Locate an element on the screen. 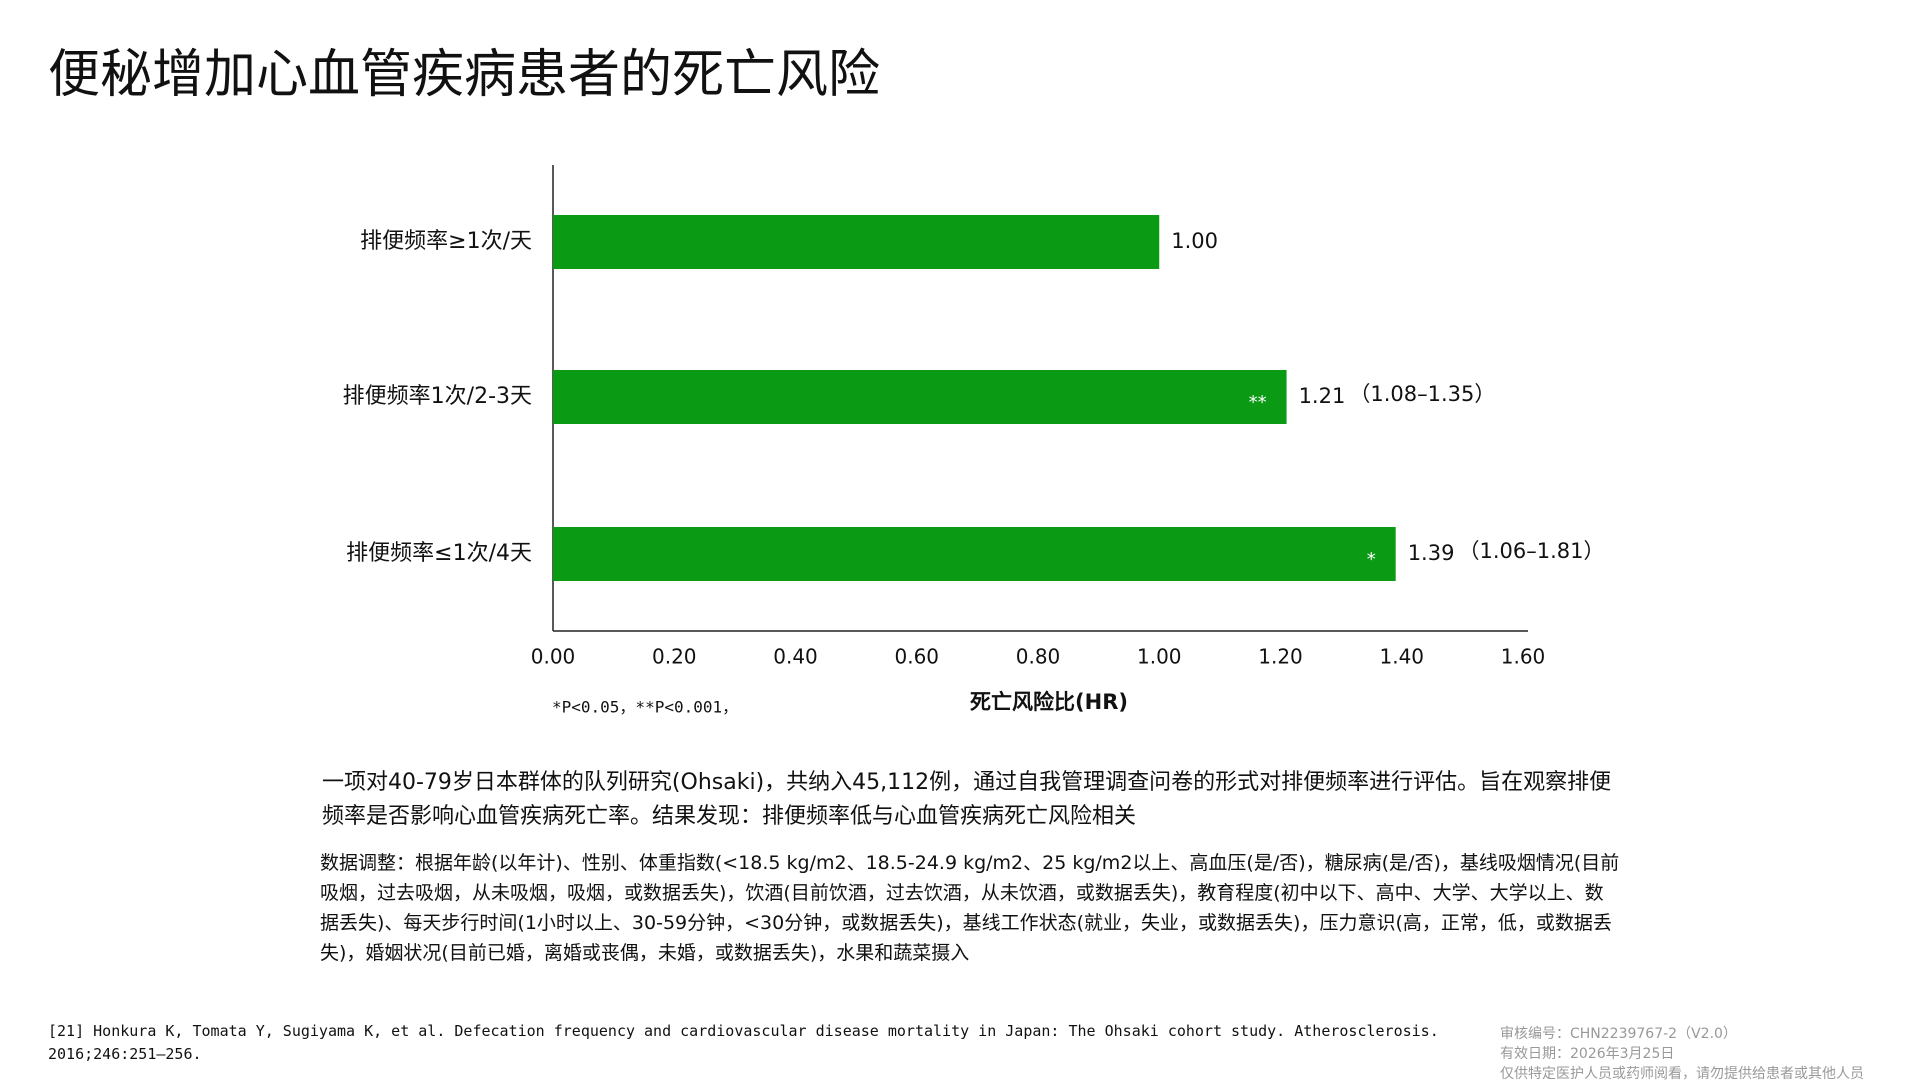 This screenshot has height=1080, width=1920. category-label: 排便频率1次/2-3天 is located at coordinates (437, 396).